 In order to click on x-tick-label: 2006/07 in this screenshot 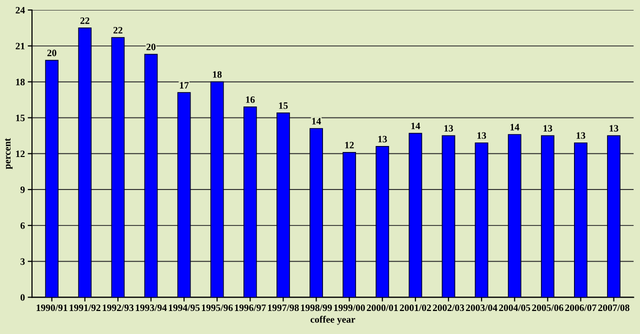, I will do `click(580, 308)`.